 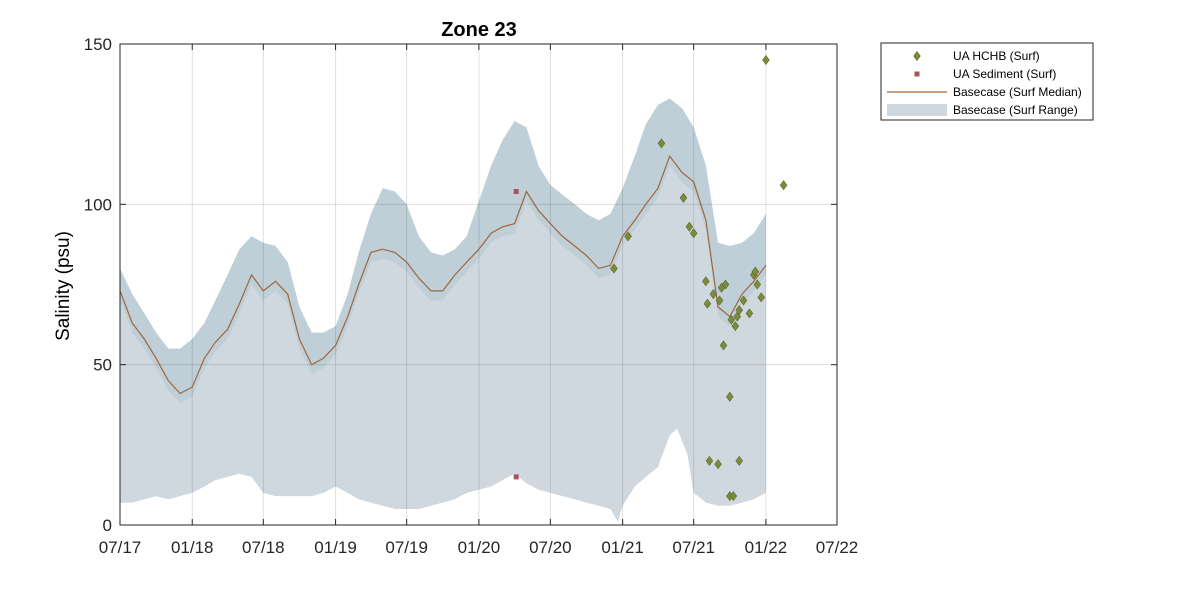 What do you see at coordinates (479, 30) in the screenshot?
I see `chart-title: Zone 23` at bounding box center [479, 30].